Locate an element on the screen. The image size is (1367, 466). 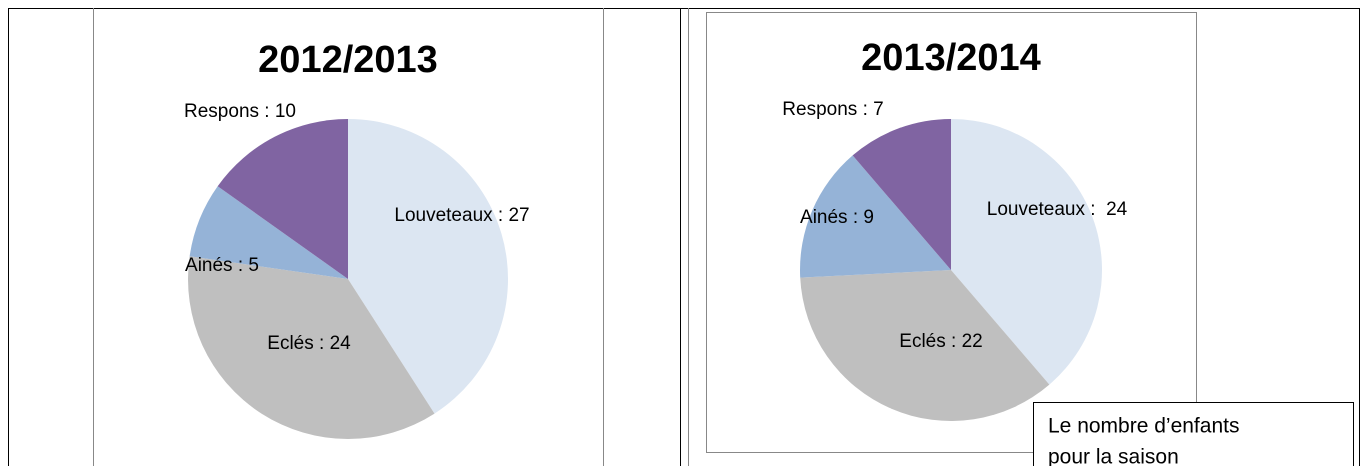
textbox-border is located at coordinates (1193, 434).